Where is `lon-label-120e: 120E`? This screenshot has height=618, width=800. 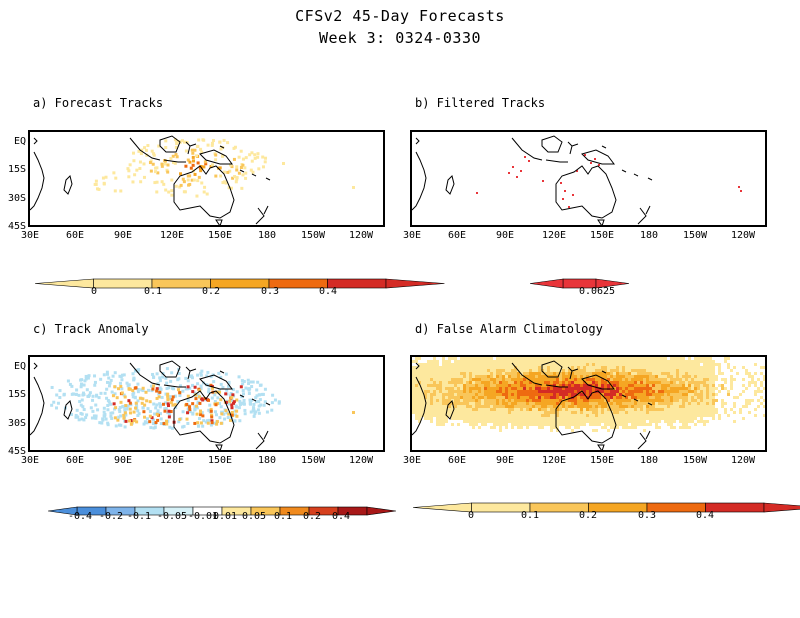
lon-label-120e: 120E is located at coordinates (172, 235).